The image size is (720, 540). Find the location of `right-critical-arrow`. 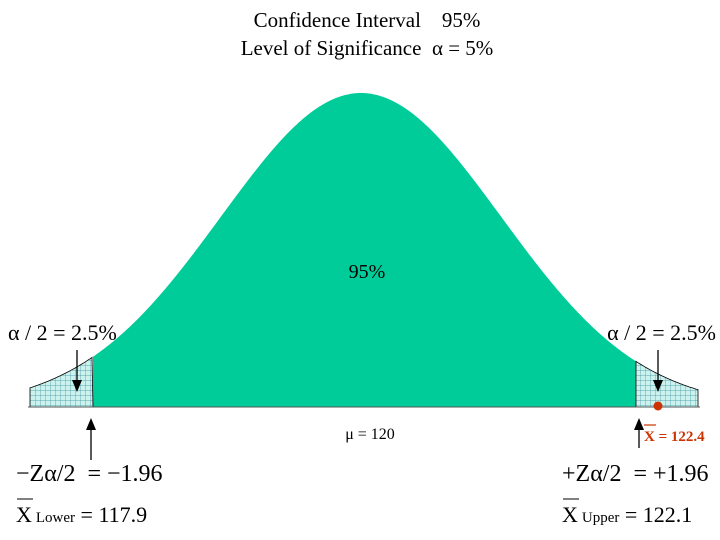

right-critical-arrow is located at coordinates (639, 433).